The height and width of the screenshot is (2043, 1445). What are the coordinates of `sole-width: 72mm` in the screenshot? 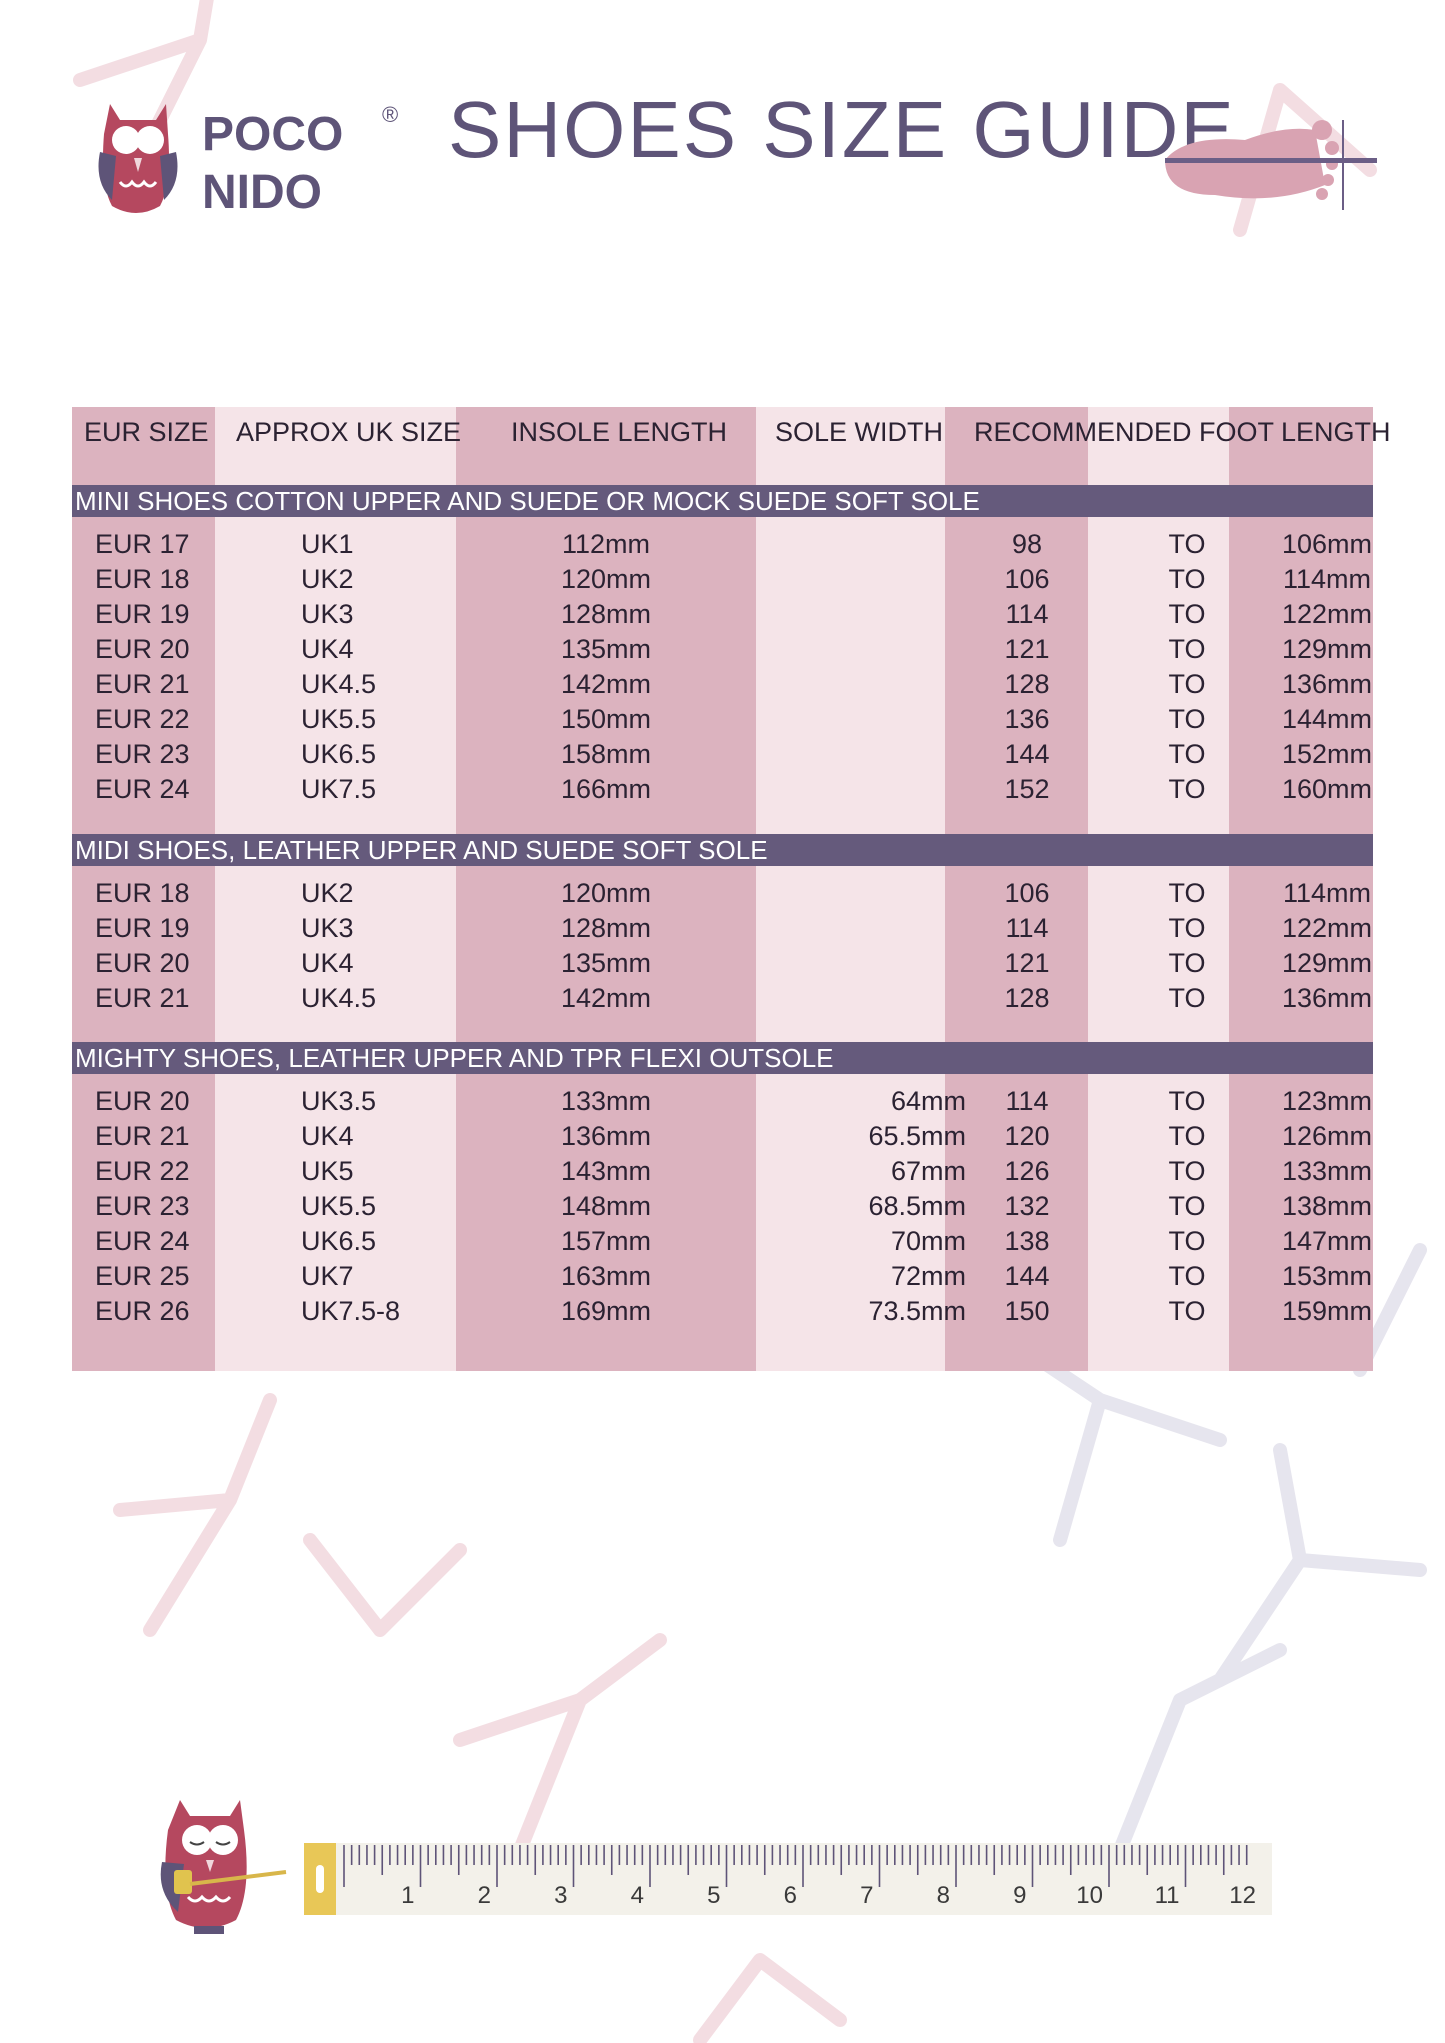 It's located at (928, 1276).